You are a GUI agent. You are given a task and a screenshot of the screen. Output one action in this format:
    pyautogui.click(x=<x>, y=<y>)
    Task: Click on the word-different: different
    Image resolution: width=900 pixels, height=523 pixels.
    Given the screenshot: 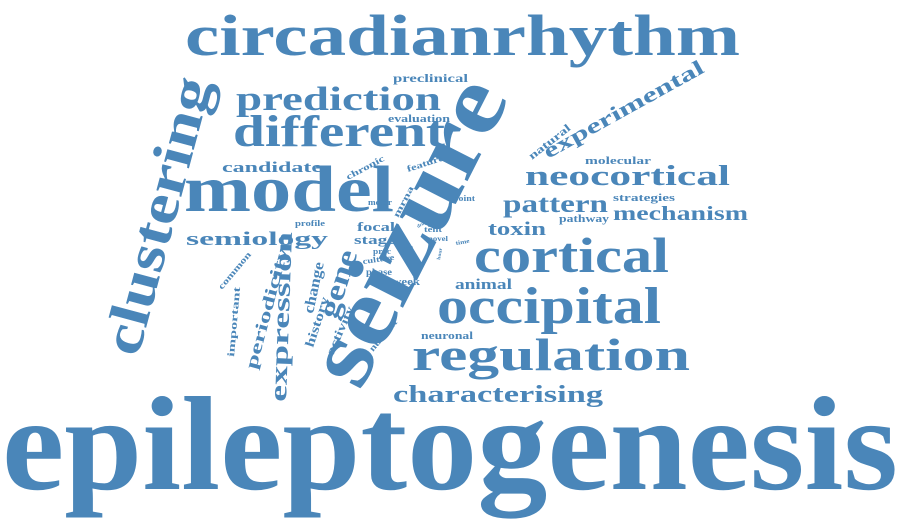 What is the action you would take?
    pyautogui.click(x=339, y=131)
    